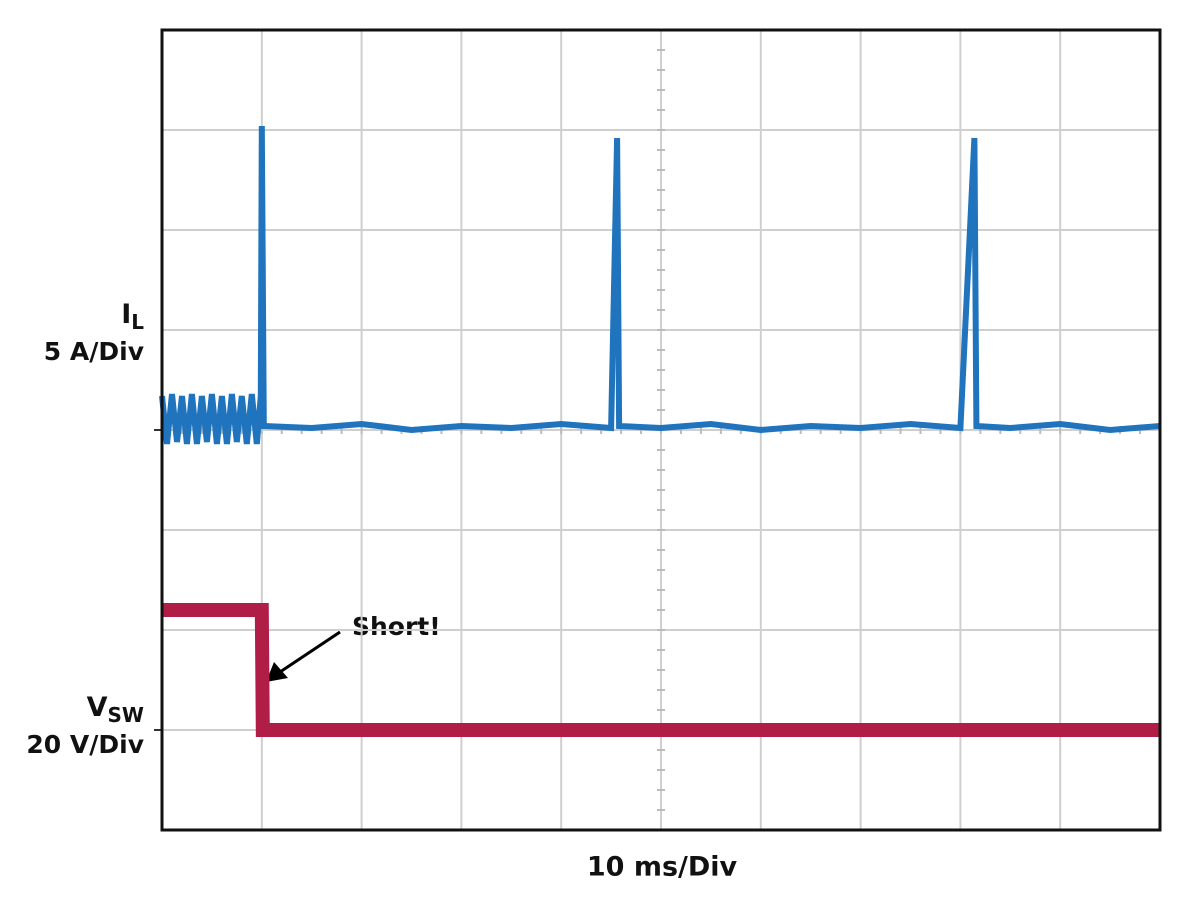 This screenshot has height=900, width=1200. What do you see at coordinates (396, 626) in the screenshot?
I see `annotation: Short!` at bounding box center [396, 626].